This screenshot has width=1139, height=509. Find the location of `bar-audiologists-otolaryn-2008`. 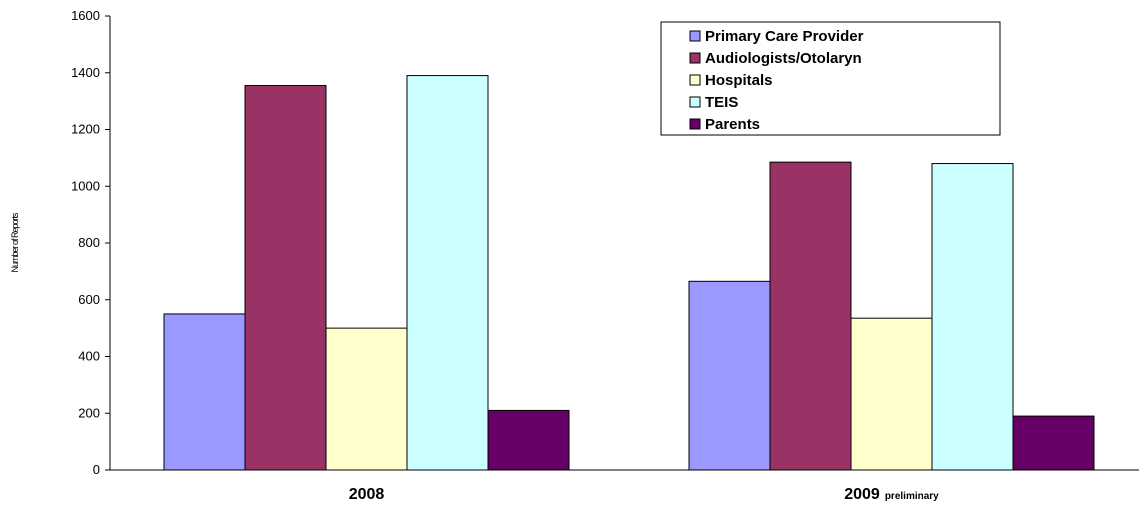

bar-audiologists-otolaryn-2008 is located at coordinates (285, 278).